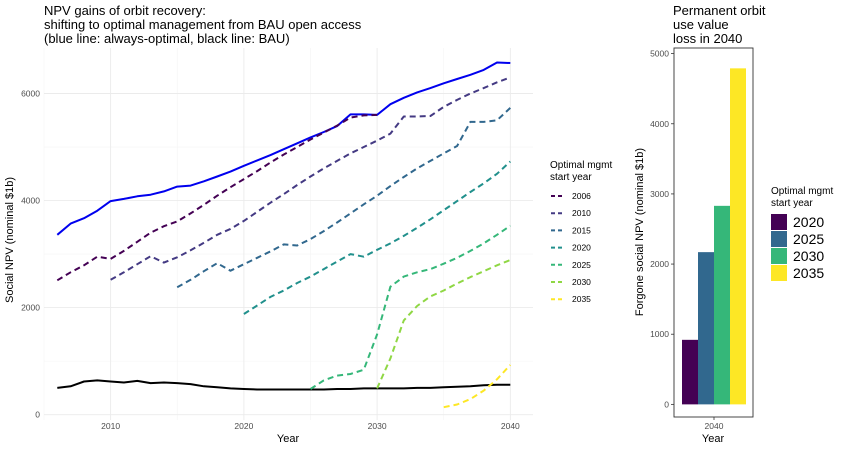 This screenshot has width=850, height=450. Describe the element at coordinates (808, 222) in the screenshot. I see `right-legend-label-2020: 2020` at that location.